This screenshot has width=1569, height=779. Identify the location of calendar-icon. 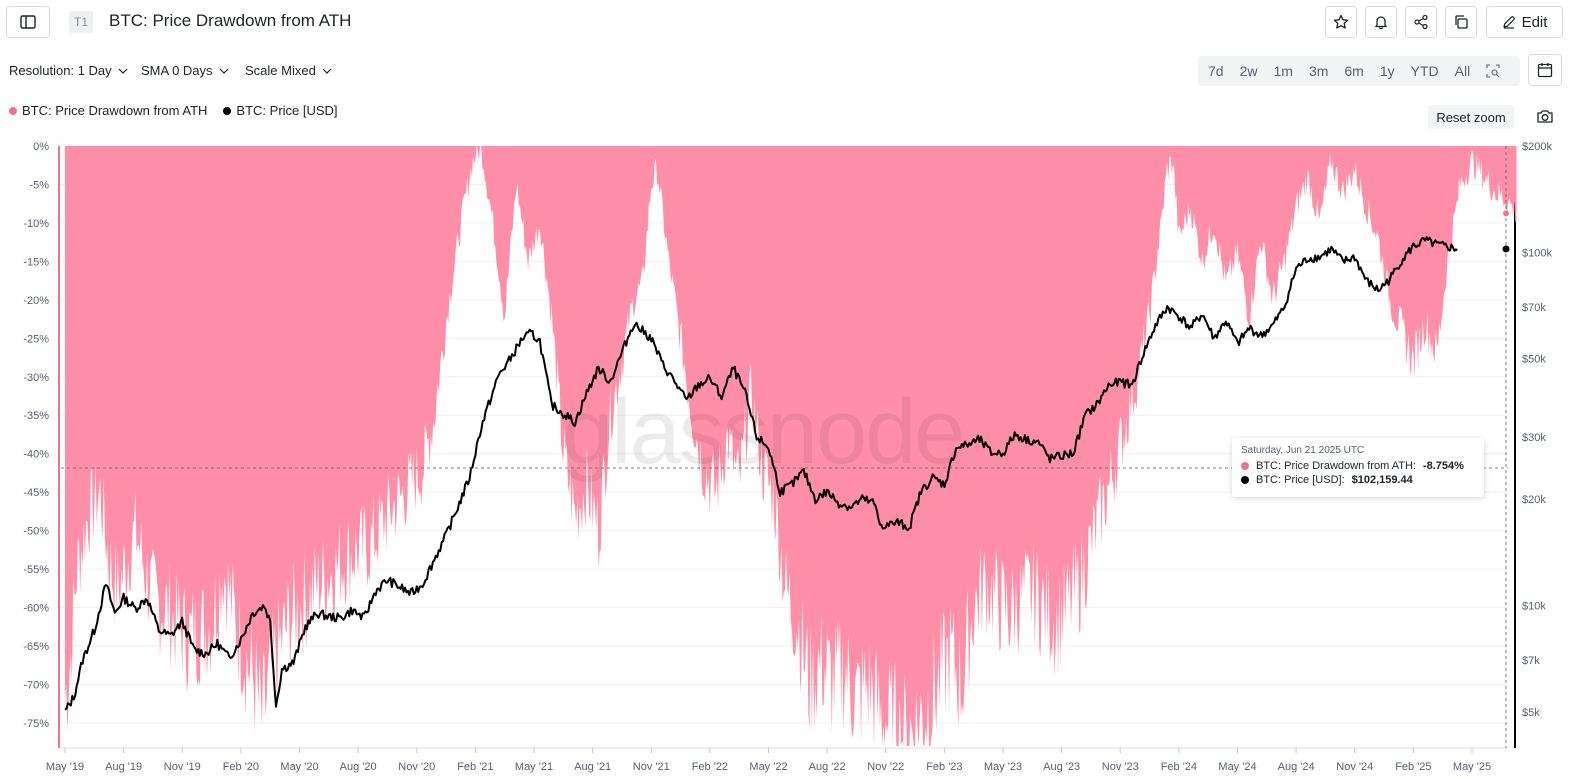
(1545, 70).